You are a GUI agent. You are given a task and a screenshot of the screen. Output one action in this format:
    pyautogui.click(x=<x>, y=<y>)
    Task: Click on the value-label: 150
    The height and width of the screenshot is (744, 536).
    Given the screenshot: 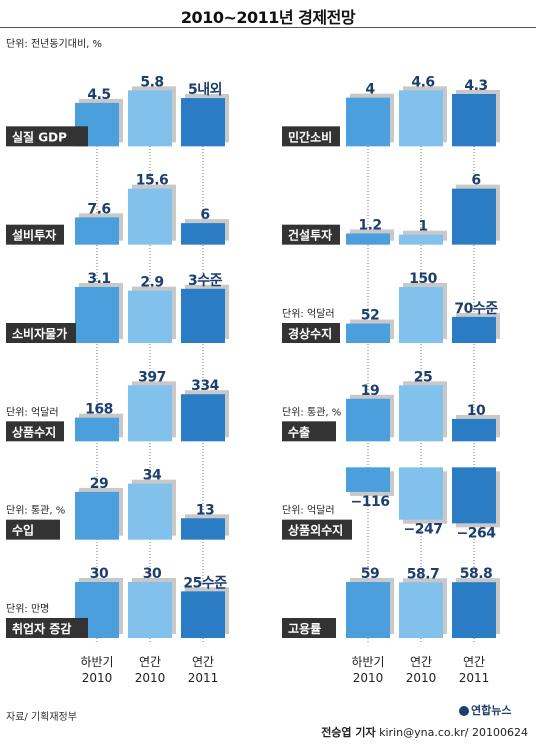 What is the action you would take?
    pyautogui.click(x=423, y=279)
    